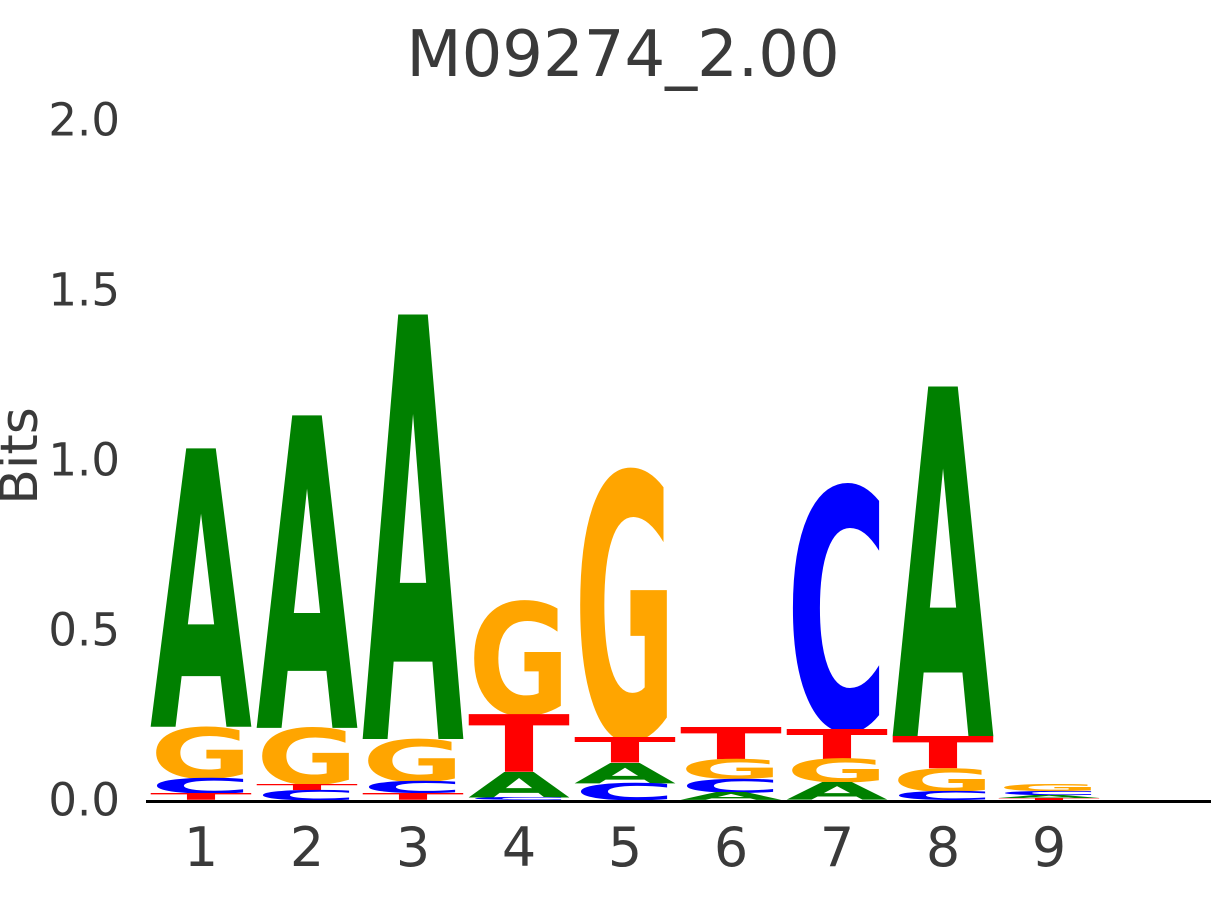 The height and width of the screenshot is (900, 1215). I want to click on y-tick-label: 0.0, so click(84, 800).